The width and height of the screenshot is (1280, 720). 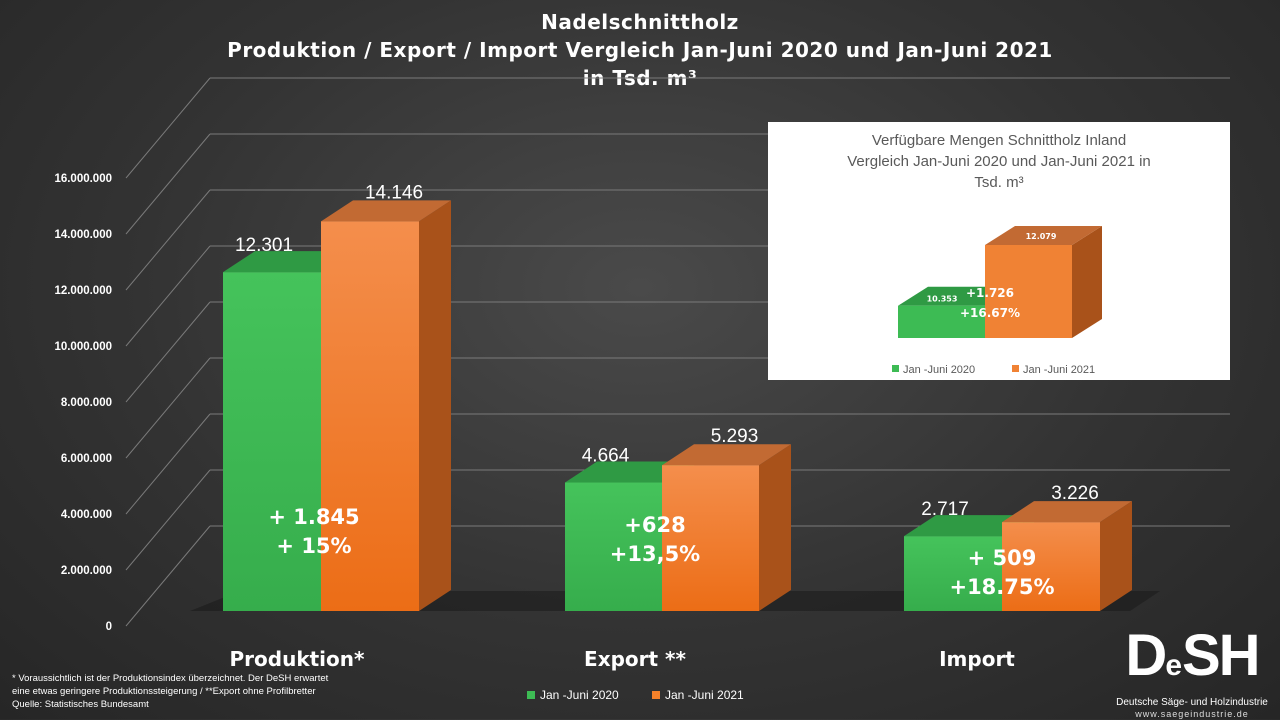 What do you see at coordinates (86, 459) in the screenshot?
I see `y-tick-label: 6.000.000` at bounding box center [86, 459].